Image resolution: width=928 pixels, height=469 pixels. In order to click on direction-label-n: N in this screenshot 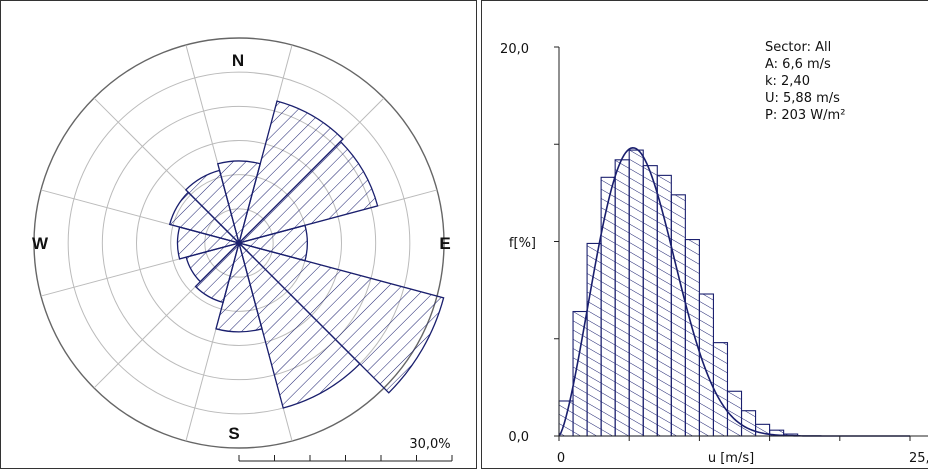, I will do `click(238, 60)`.